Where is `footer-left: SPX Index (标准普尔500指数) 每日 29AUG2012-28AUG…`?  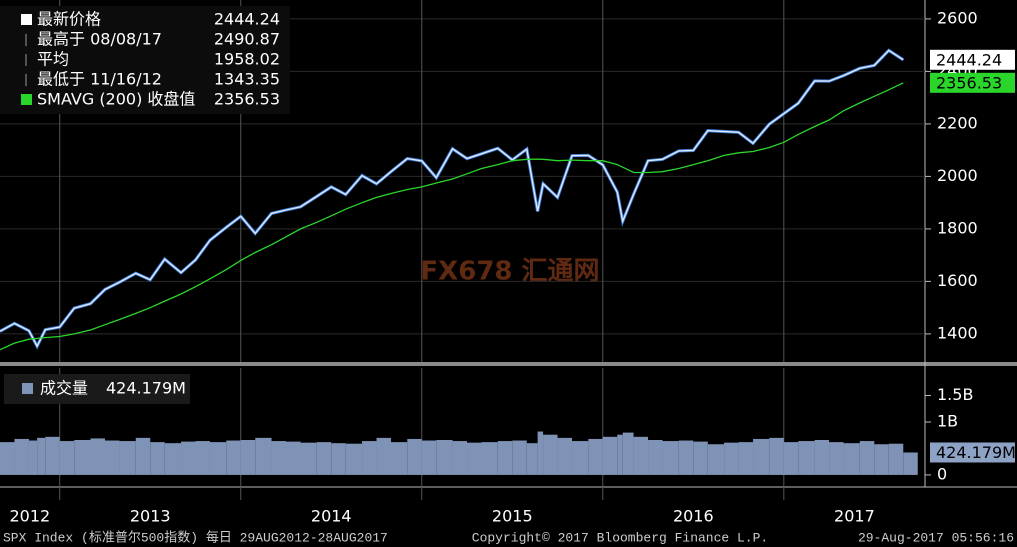
footer-left: SPX Index (标准普尔500指数) 每日 29AUG2012-28AUG… is located at coordinates (195, 537).